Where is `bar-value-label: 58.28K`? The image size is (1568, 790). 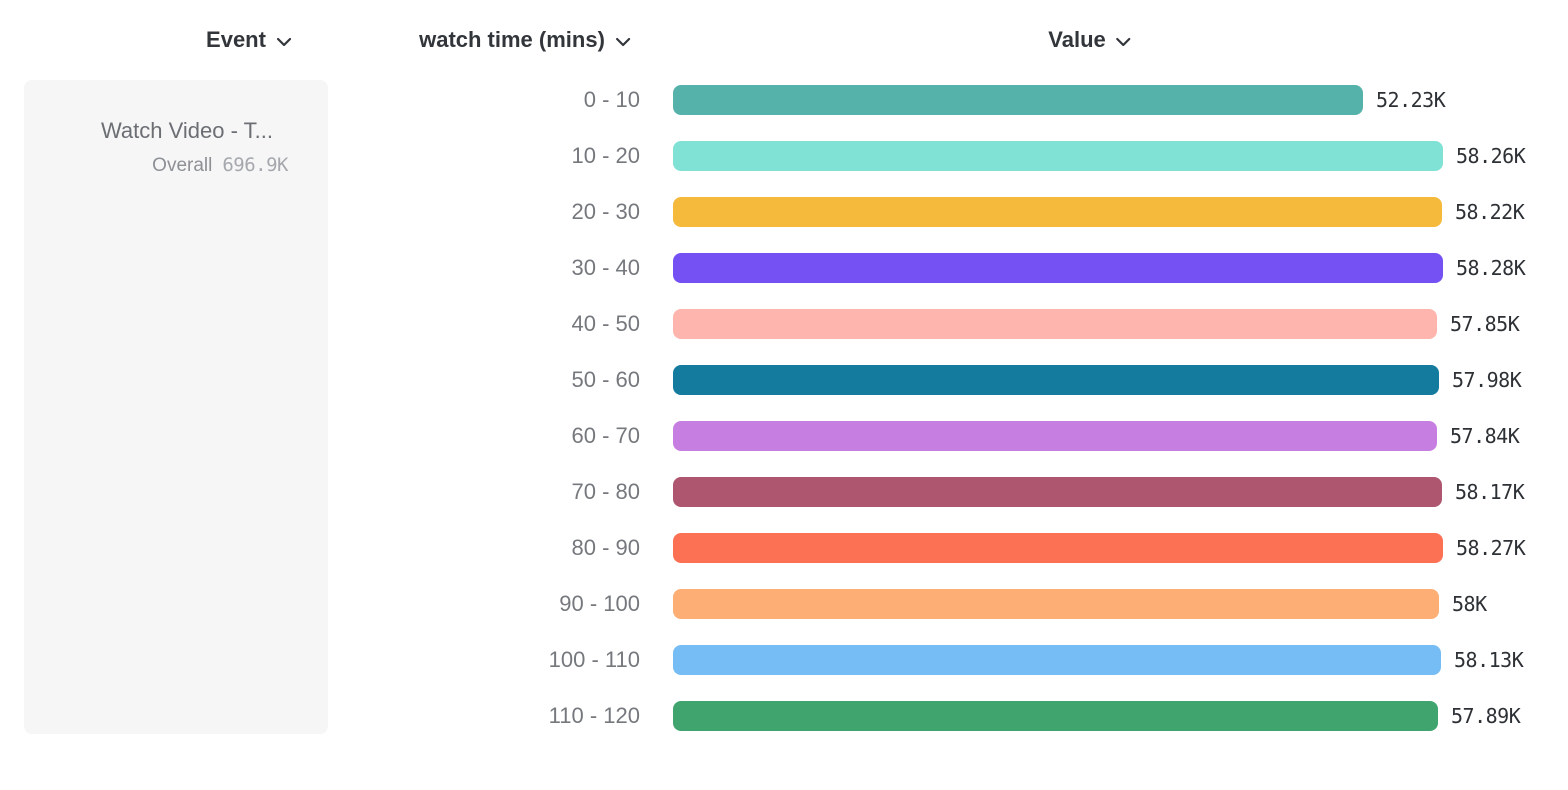
bar-value-label: 58.28K is located at coordinates (1491, 268).